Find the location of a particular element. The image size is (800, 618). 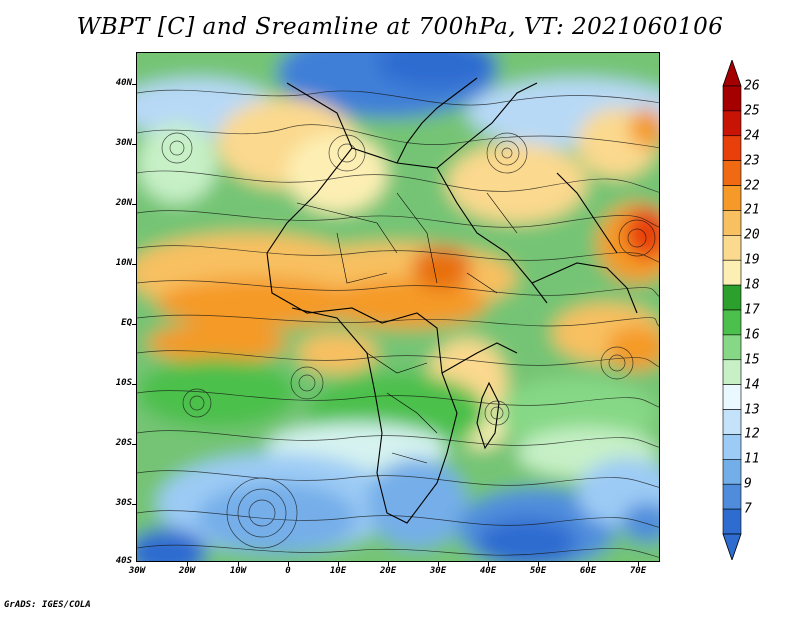

colorbar-level-label: 21 is located at coordinates (752, 210).